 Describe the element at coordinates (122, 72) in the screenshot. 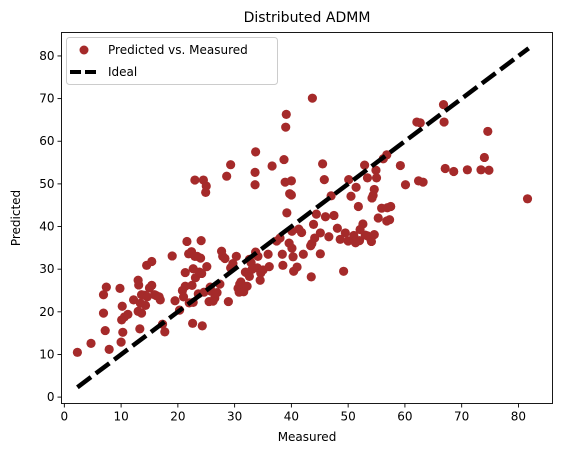

I see `legend-label-ideal: Ideal` at that location.